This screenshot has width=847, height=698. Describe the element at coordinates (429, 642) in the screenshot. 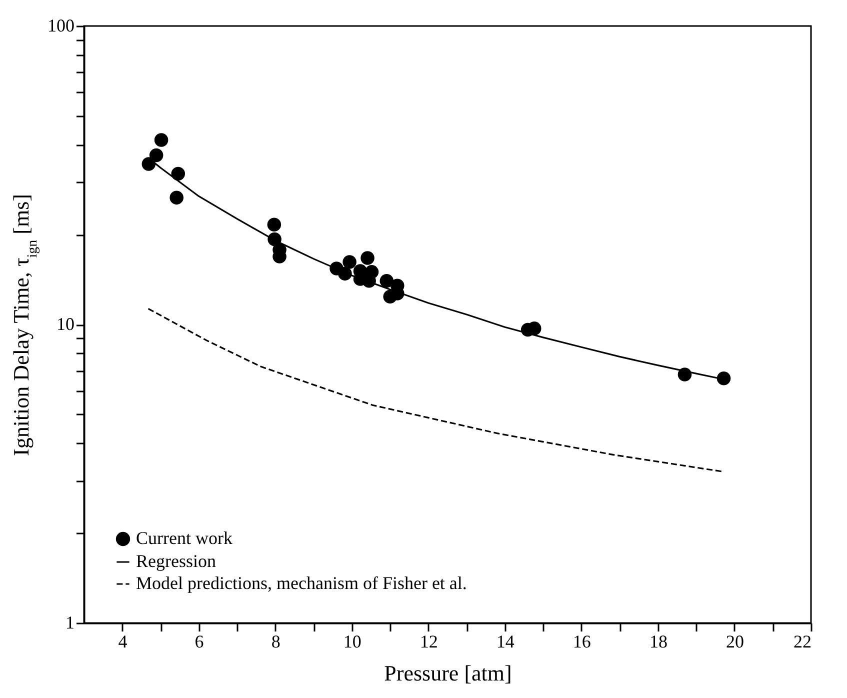

I see `x-tick-label: 12` at that location.